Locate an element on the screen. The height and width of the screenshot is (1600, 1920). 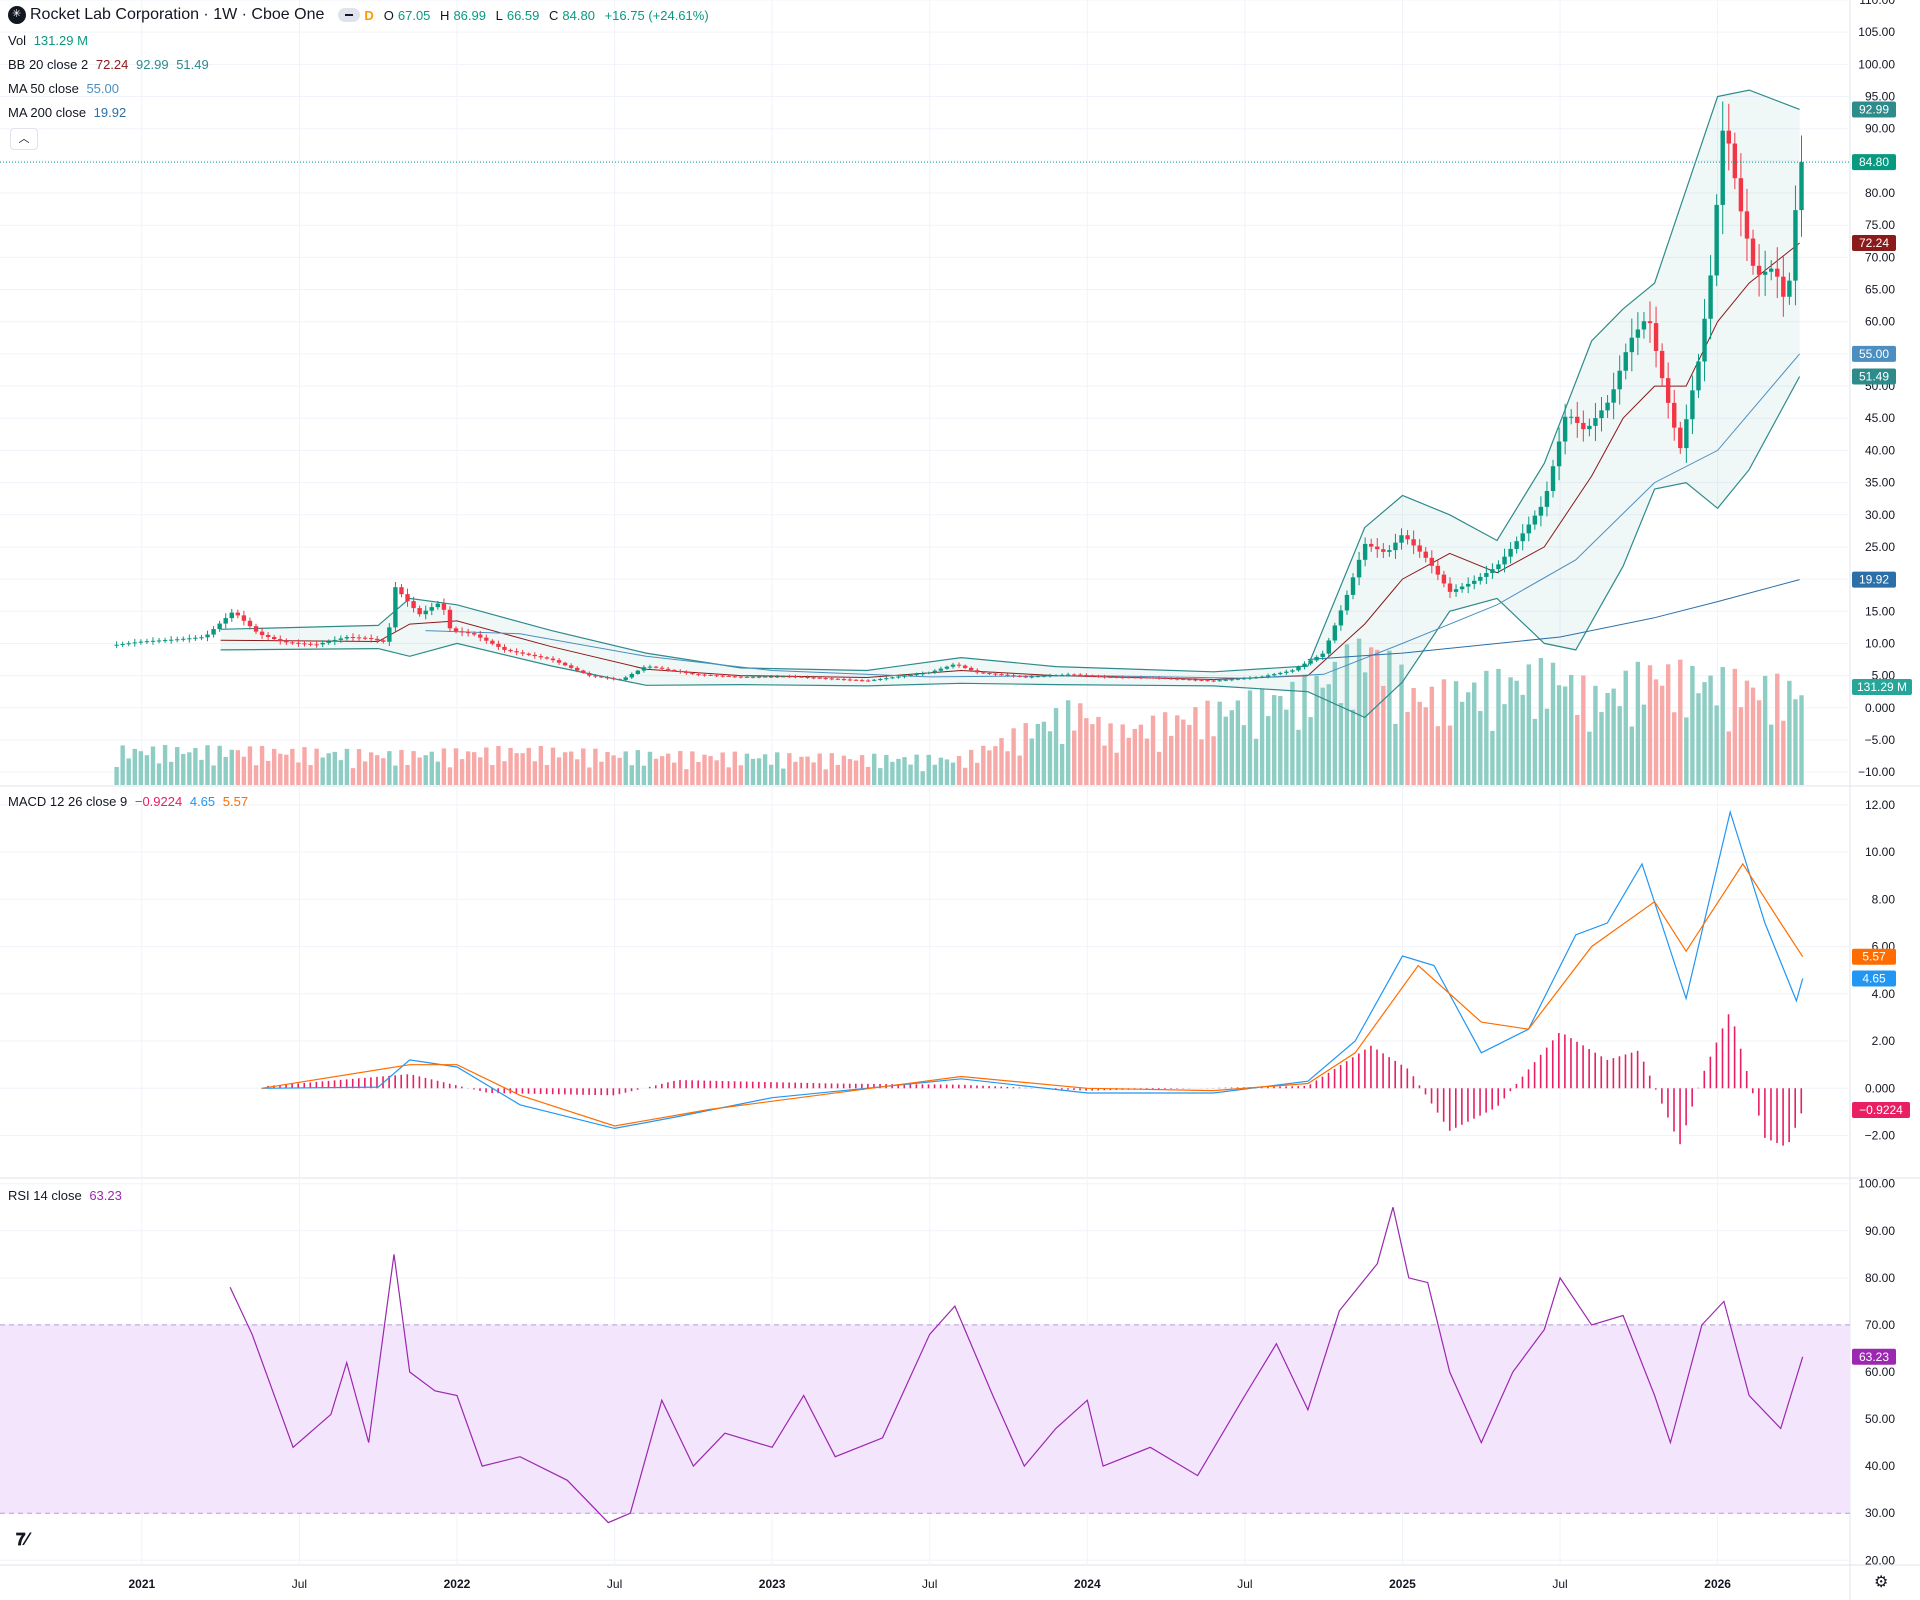
tradingview-logo-icon: 𝟕⁄ is located at coordinates (22, 1540).